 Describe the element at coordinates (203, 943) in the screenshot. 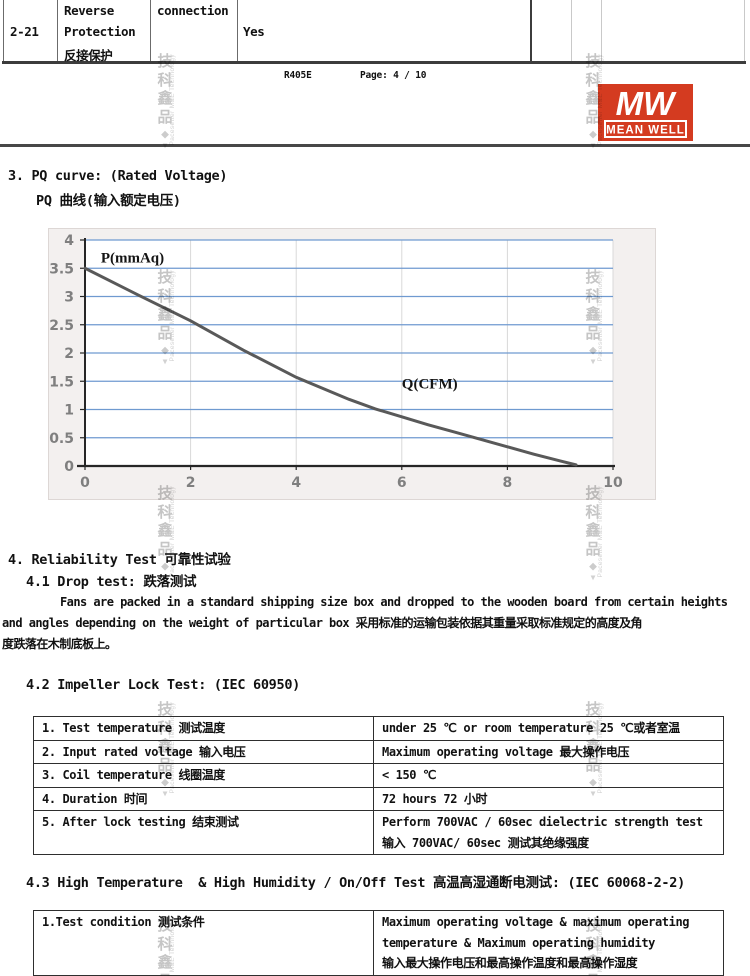

I see `item-cell: 1.Test condition 测试条件` at that location.